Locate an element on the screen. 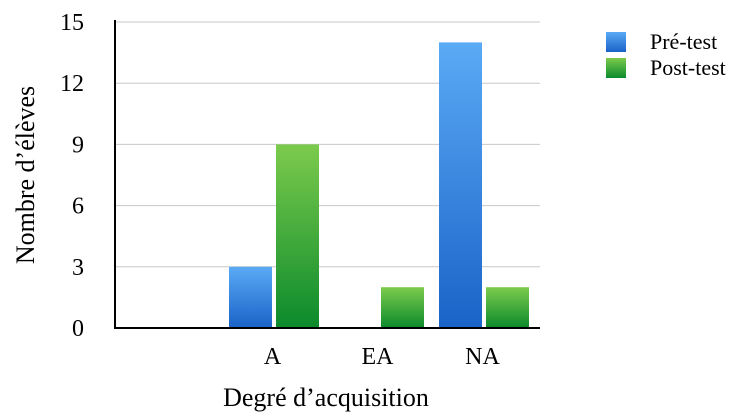  x-tick-label-NA: NA is located at coordinates (482, 357).